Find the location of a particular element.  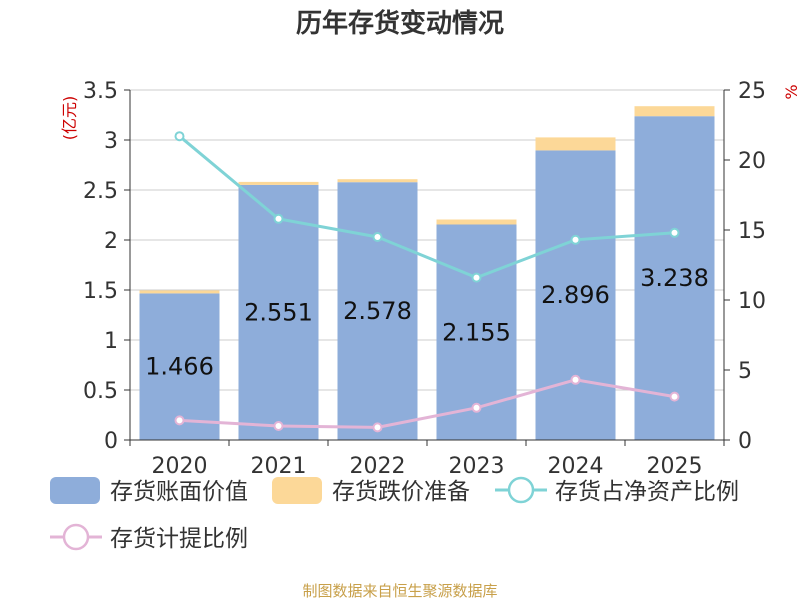

left-axis-tick-label: 2 is located at coordinates (111, 241).